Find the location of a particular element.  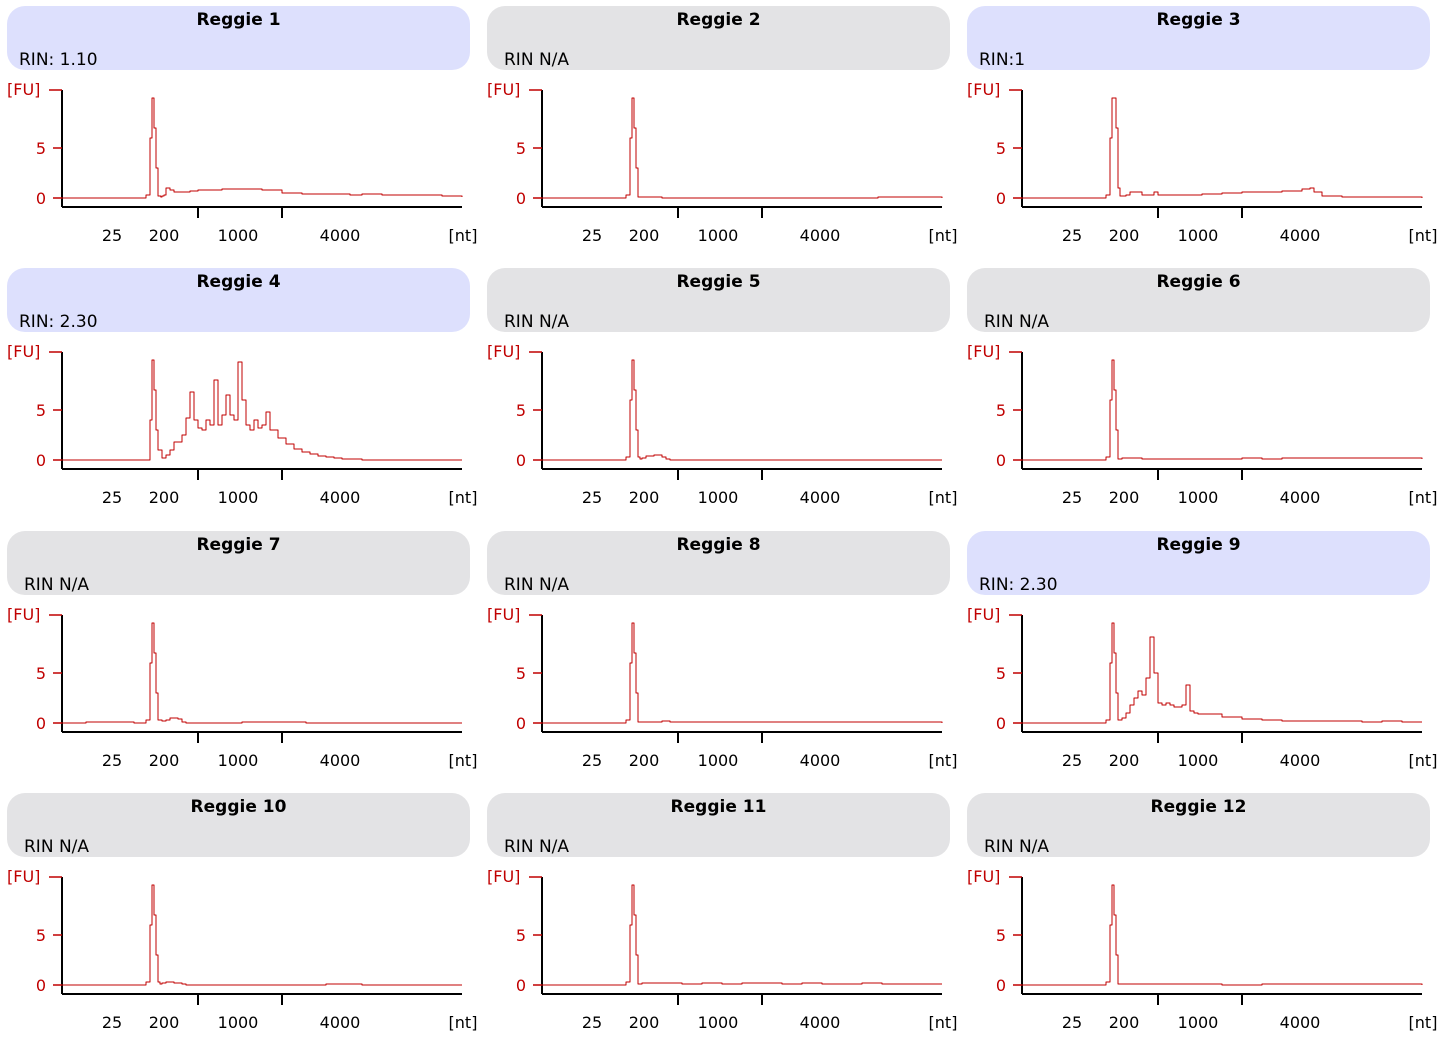

chart-panel-2: Reggie 2 RIN N/A [FU] 0 5 25 200 1000 4000 [nt] is located at coordinates (720, 131).